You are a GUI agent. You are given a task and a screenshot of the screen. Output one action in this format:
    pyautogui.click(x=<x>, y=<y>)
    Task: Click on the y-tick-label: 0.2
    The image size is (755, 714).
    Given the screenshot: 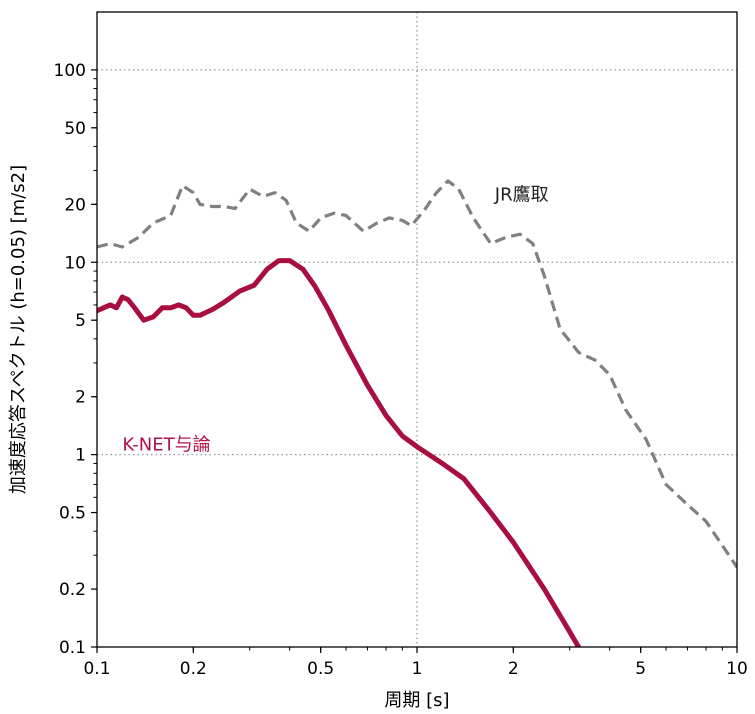 What is the action you would take?
    pyautogui.click(x=72, y=590)
    